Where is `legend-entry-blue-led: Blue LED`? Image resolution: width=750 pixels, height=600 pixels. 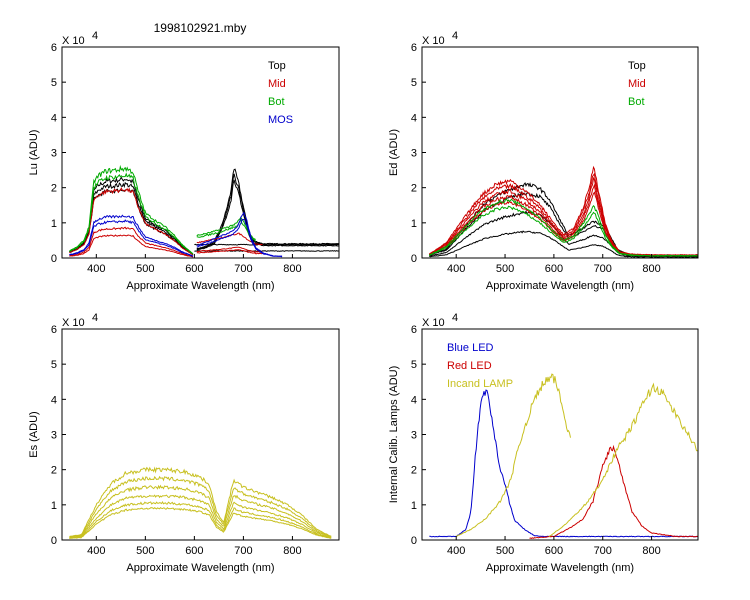 legend-entry-blue-led: Blue LED is located at coordinates (470, 348).